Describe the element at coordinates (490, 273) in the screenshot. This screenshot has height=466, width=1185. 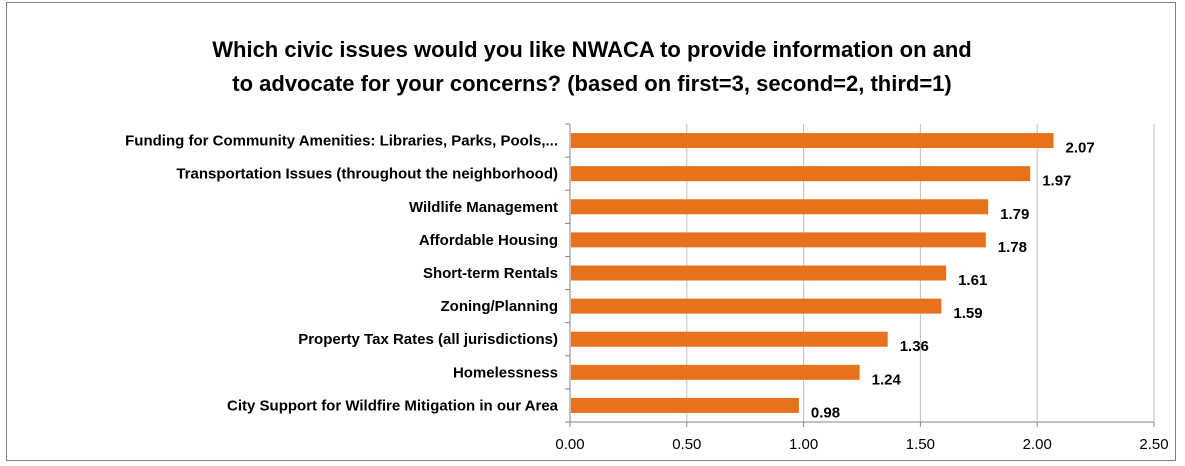
I see `category-label: Short-term Rentals` at that location.